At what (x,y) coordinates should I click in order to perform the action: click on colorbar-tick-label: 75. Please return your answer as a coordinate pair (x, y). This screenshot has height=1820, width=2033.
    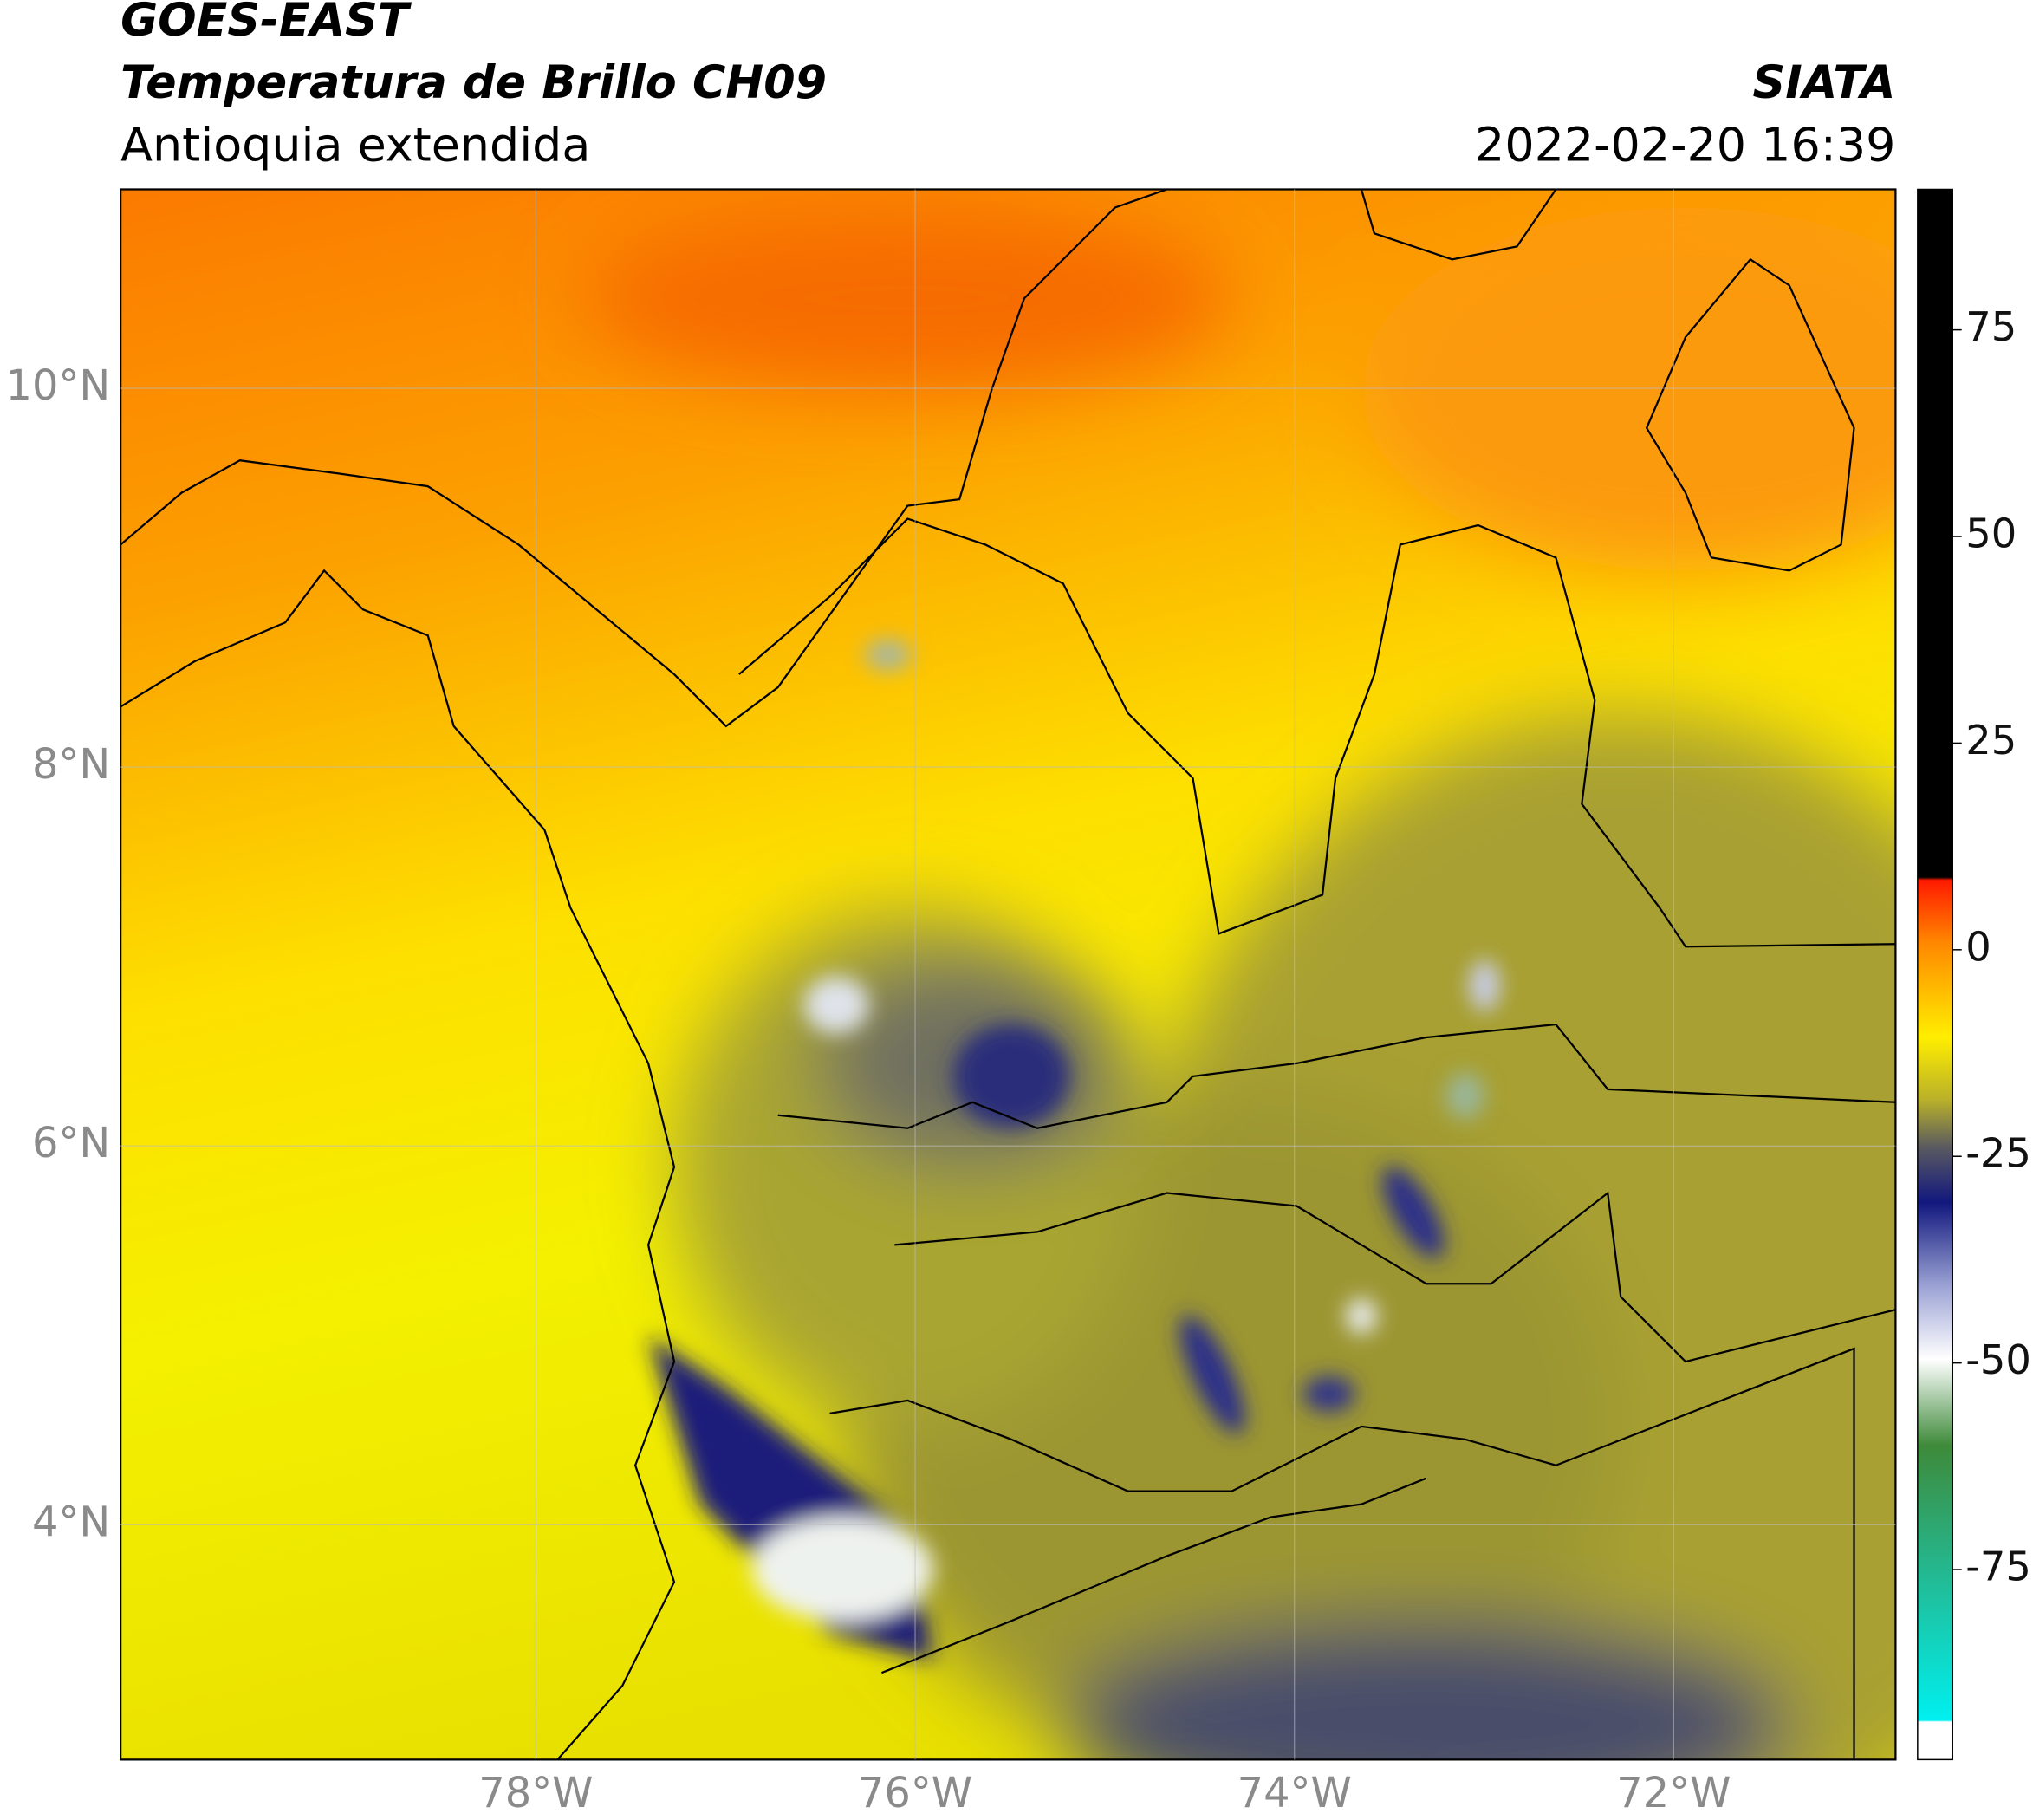
    Looking at the image, I should click on (1991, 326).